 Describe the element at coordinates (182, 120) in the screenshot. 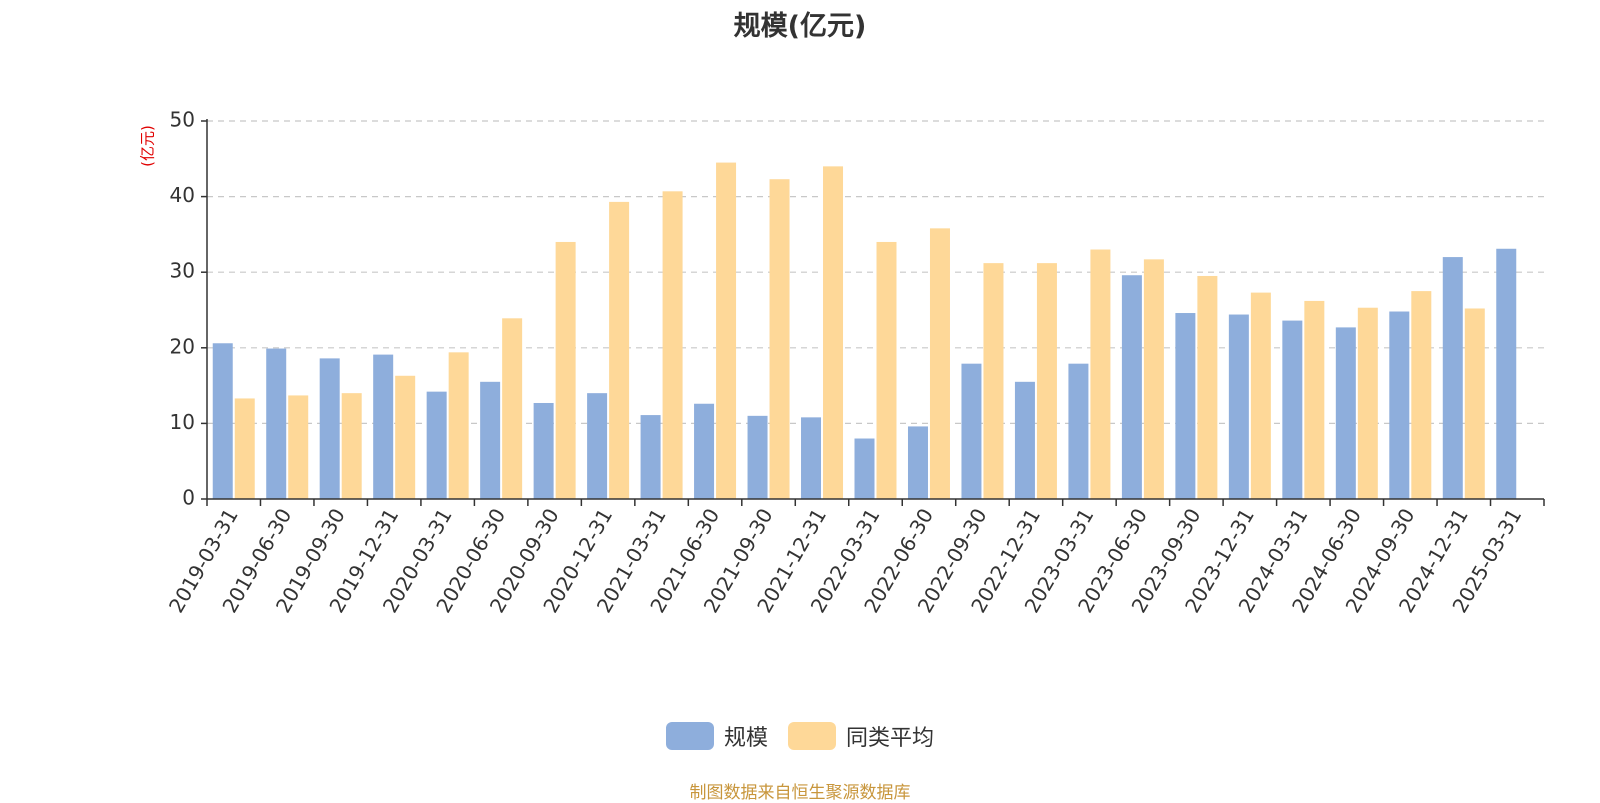

I see `y-tick-label: 50` at that location.